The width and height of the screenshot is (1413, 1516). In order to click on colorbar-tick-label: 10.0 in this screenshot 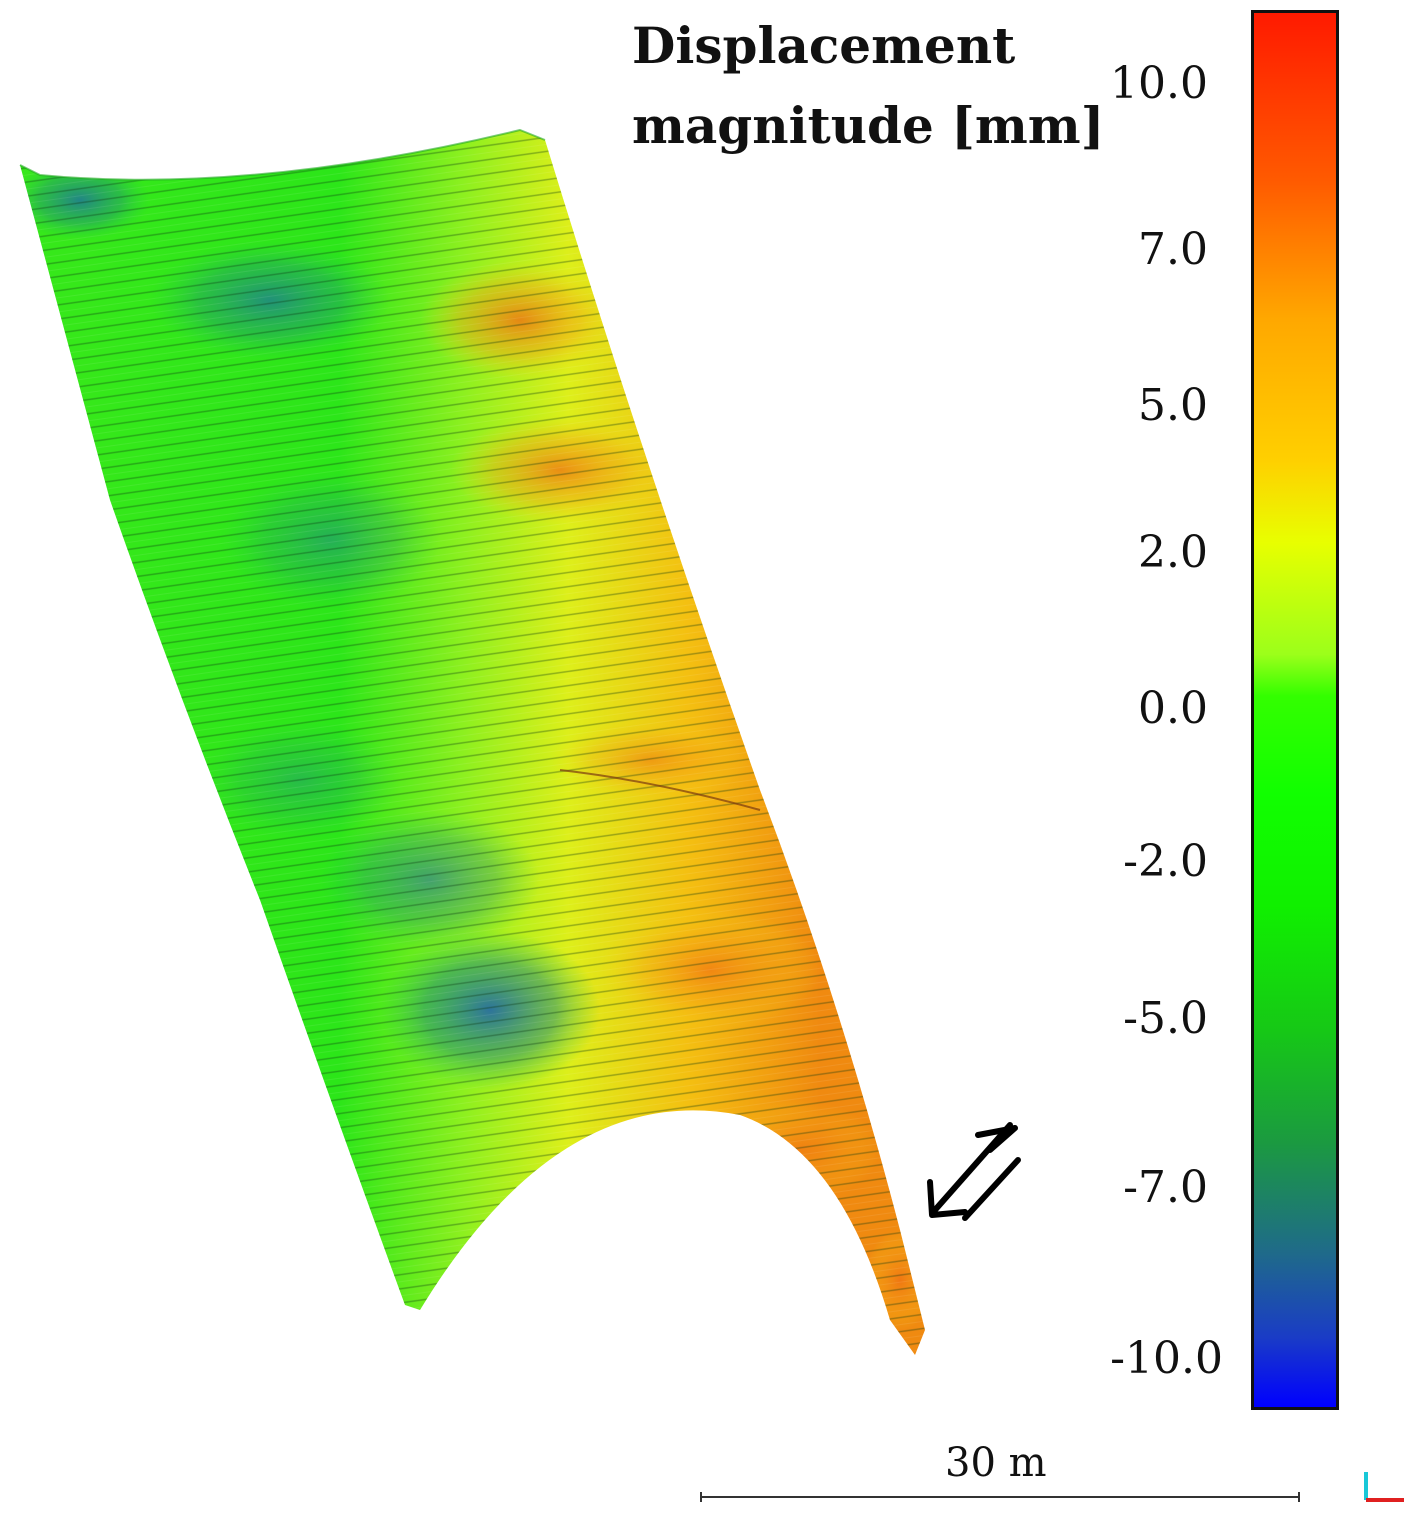, I will do `click(1159, 83)`.